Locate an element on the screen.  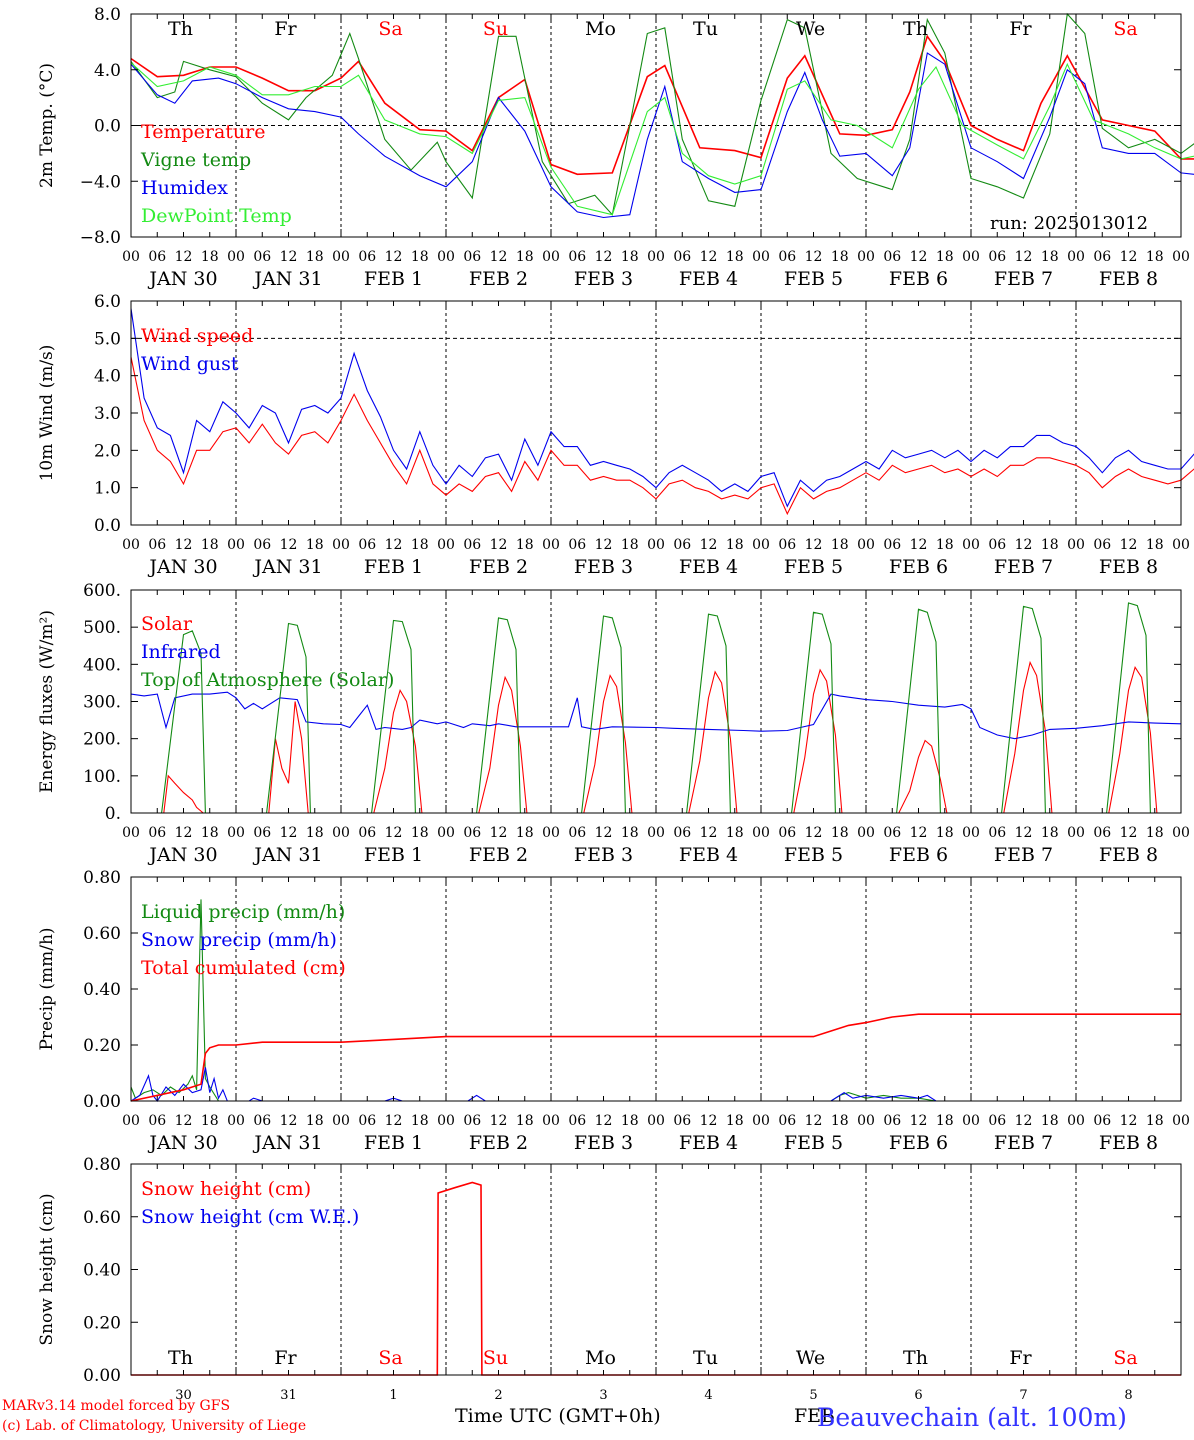
x-date-label: JAN 31 is located at coordinates (287, 855).